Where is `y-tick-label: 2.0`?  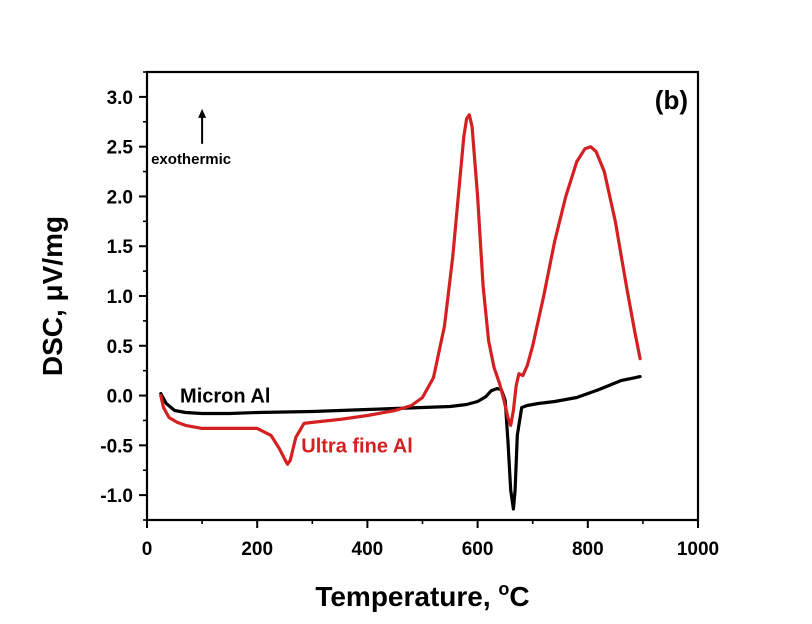 y-tick-label: 2.0 is located at coordinates (120, 197).